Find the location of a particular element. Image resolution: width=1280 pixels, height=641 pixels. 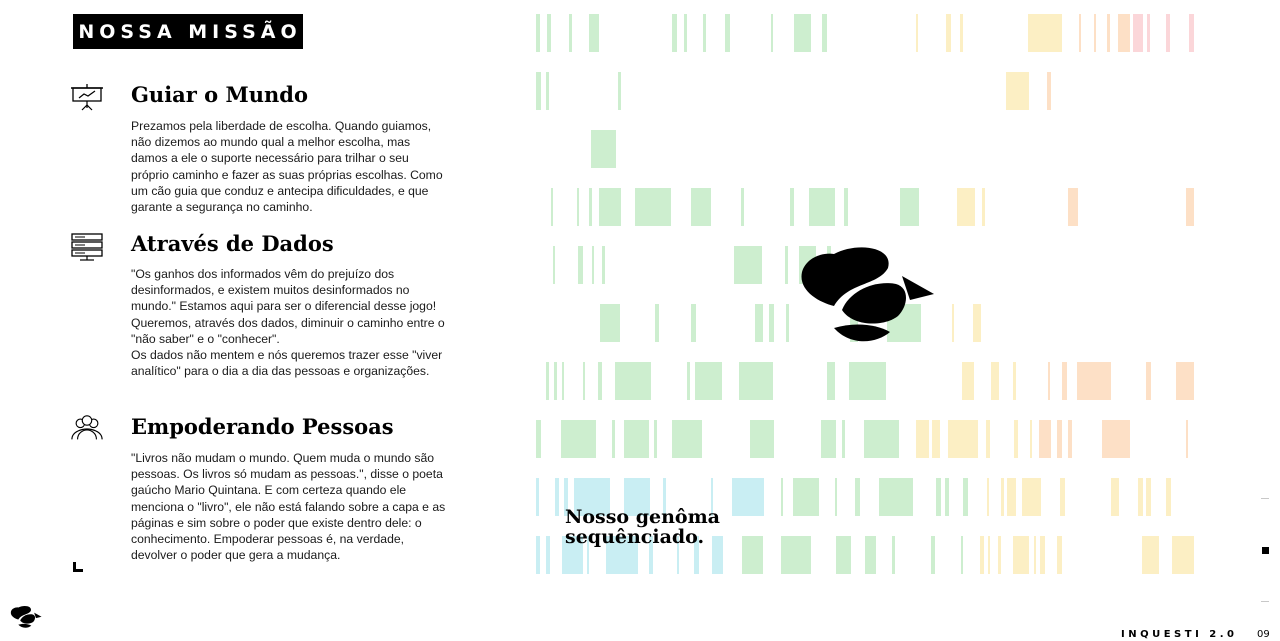

bird-logo-icon is located at coordinates (867, 294).